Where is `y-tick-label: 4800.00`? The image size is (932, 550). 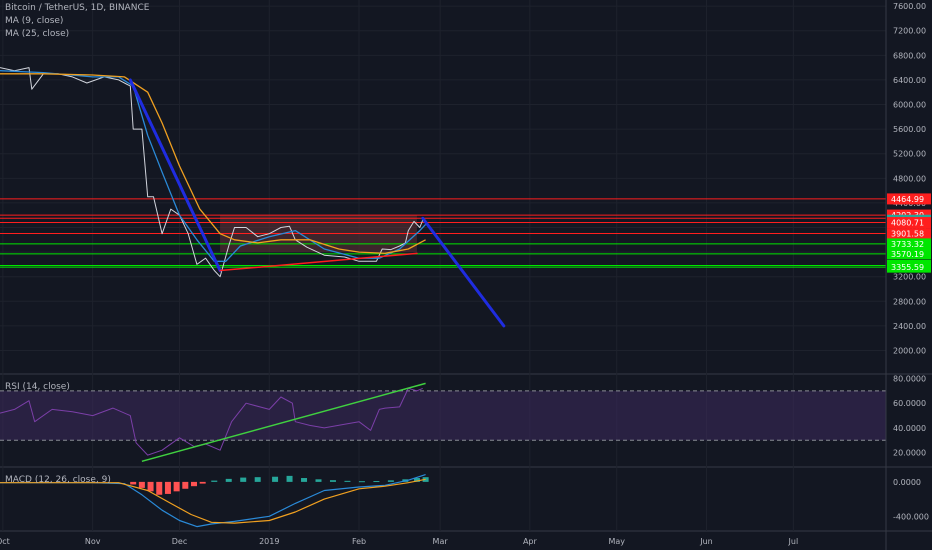
y-tick-label: 4800.00 is located at coordinates (909, 178).